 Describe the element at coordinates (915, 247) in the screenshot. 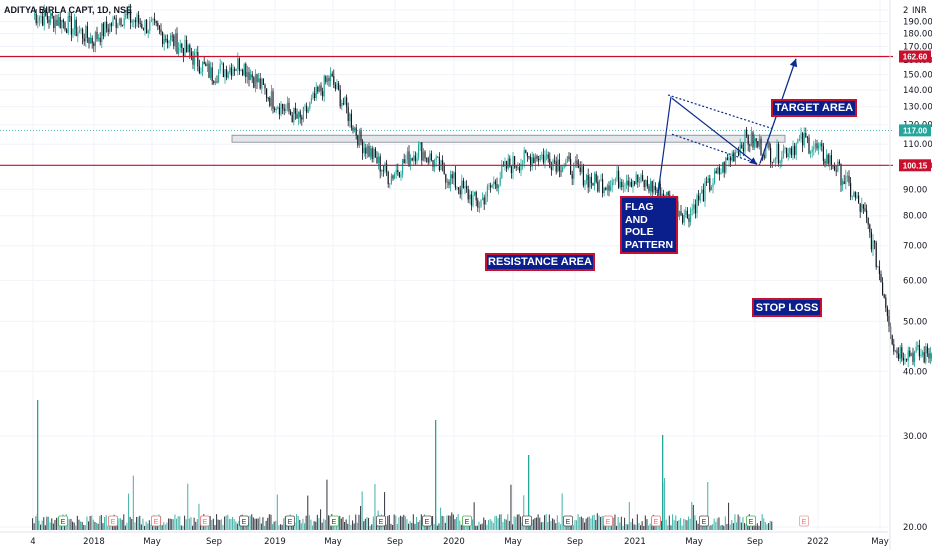

I see `y-tick-label: 70.00` at that location.